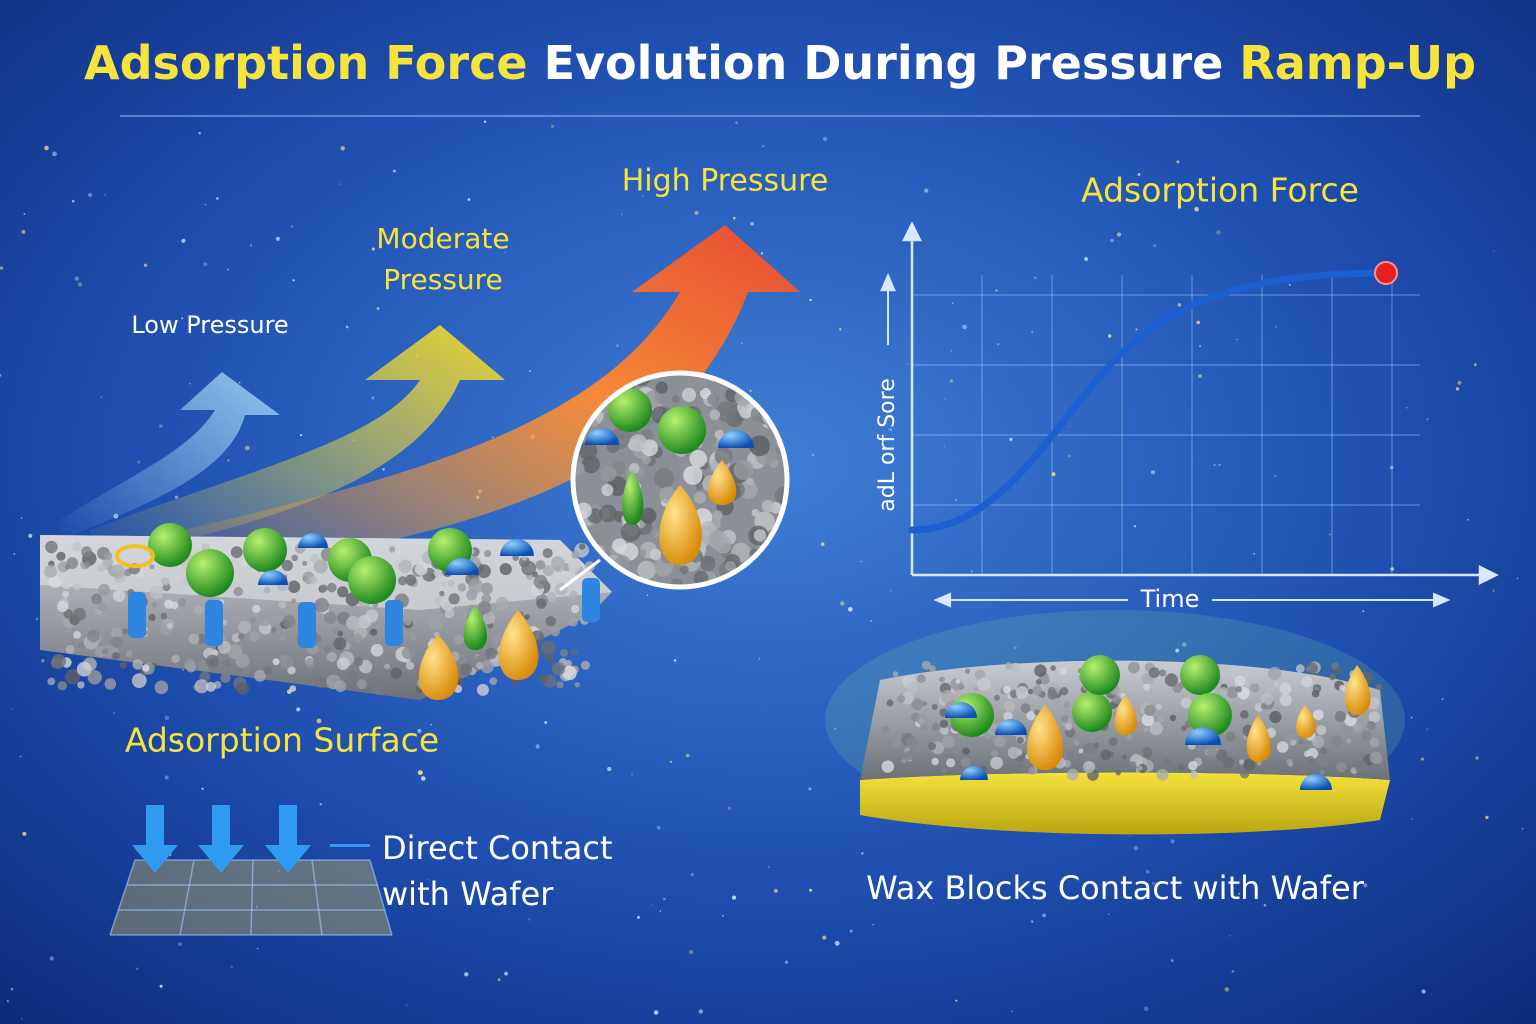  Describe the element at coordinates (170, 456) in the screenshot. I see `arrow-low` at that location.